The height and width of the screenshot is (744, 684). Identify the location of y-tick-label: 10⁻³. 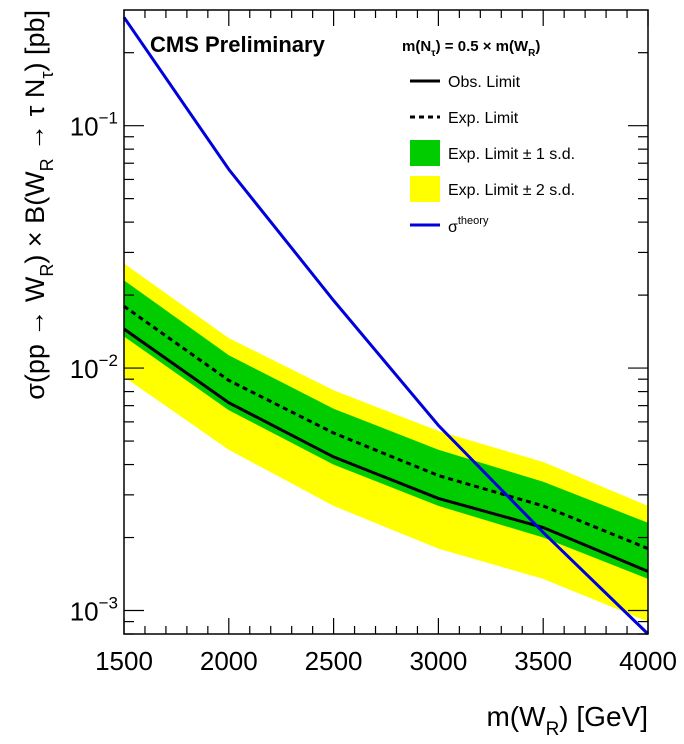
(94, 610).